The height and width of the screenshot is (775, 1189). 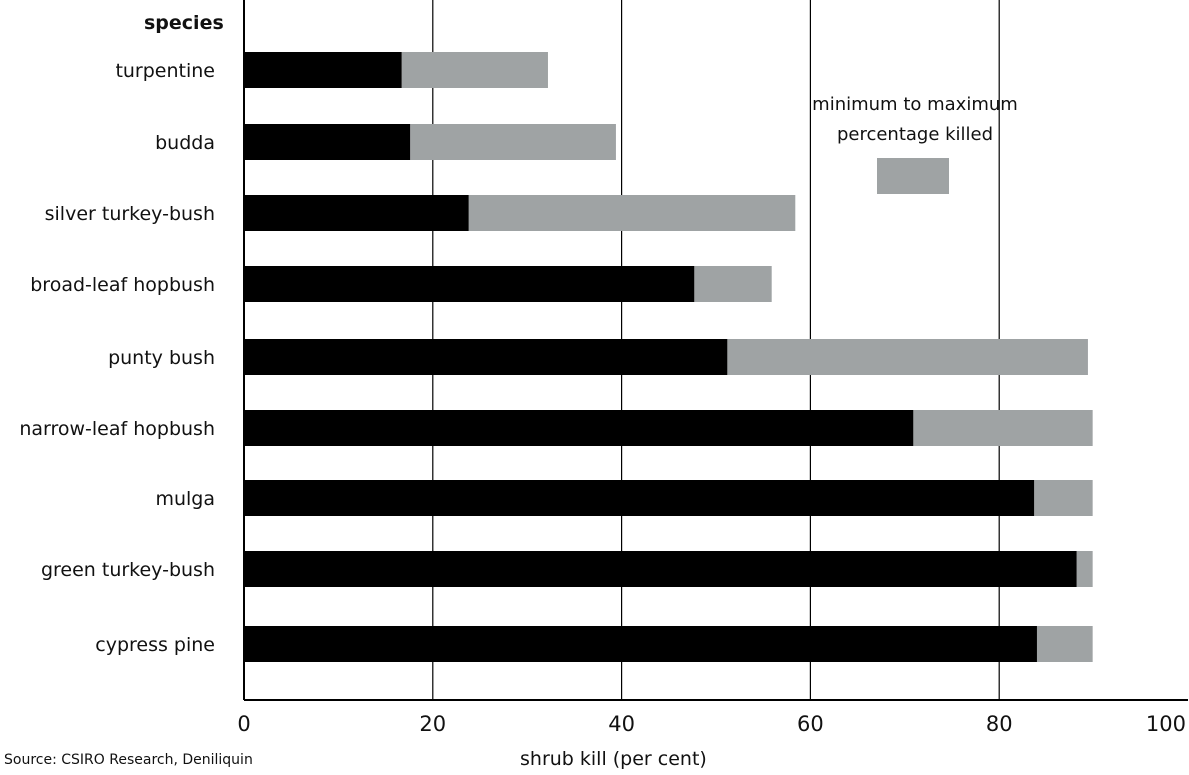 I want to click on x-tick-20: 20, so click(x=432, y=724).